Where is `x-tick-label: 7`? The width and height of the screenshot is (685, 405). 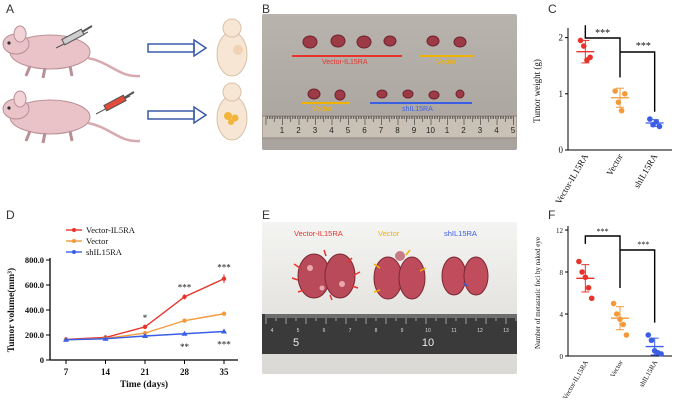 x-tick-label: 7 is located at coordinates (66, 372).